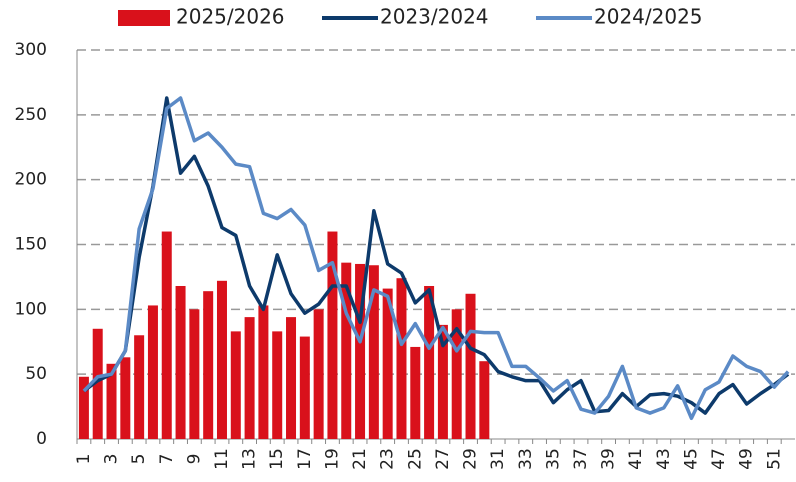  I want to click on x-tick-label: 13, so click(250, 459).